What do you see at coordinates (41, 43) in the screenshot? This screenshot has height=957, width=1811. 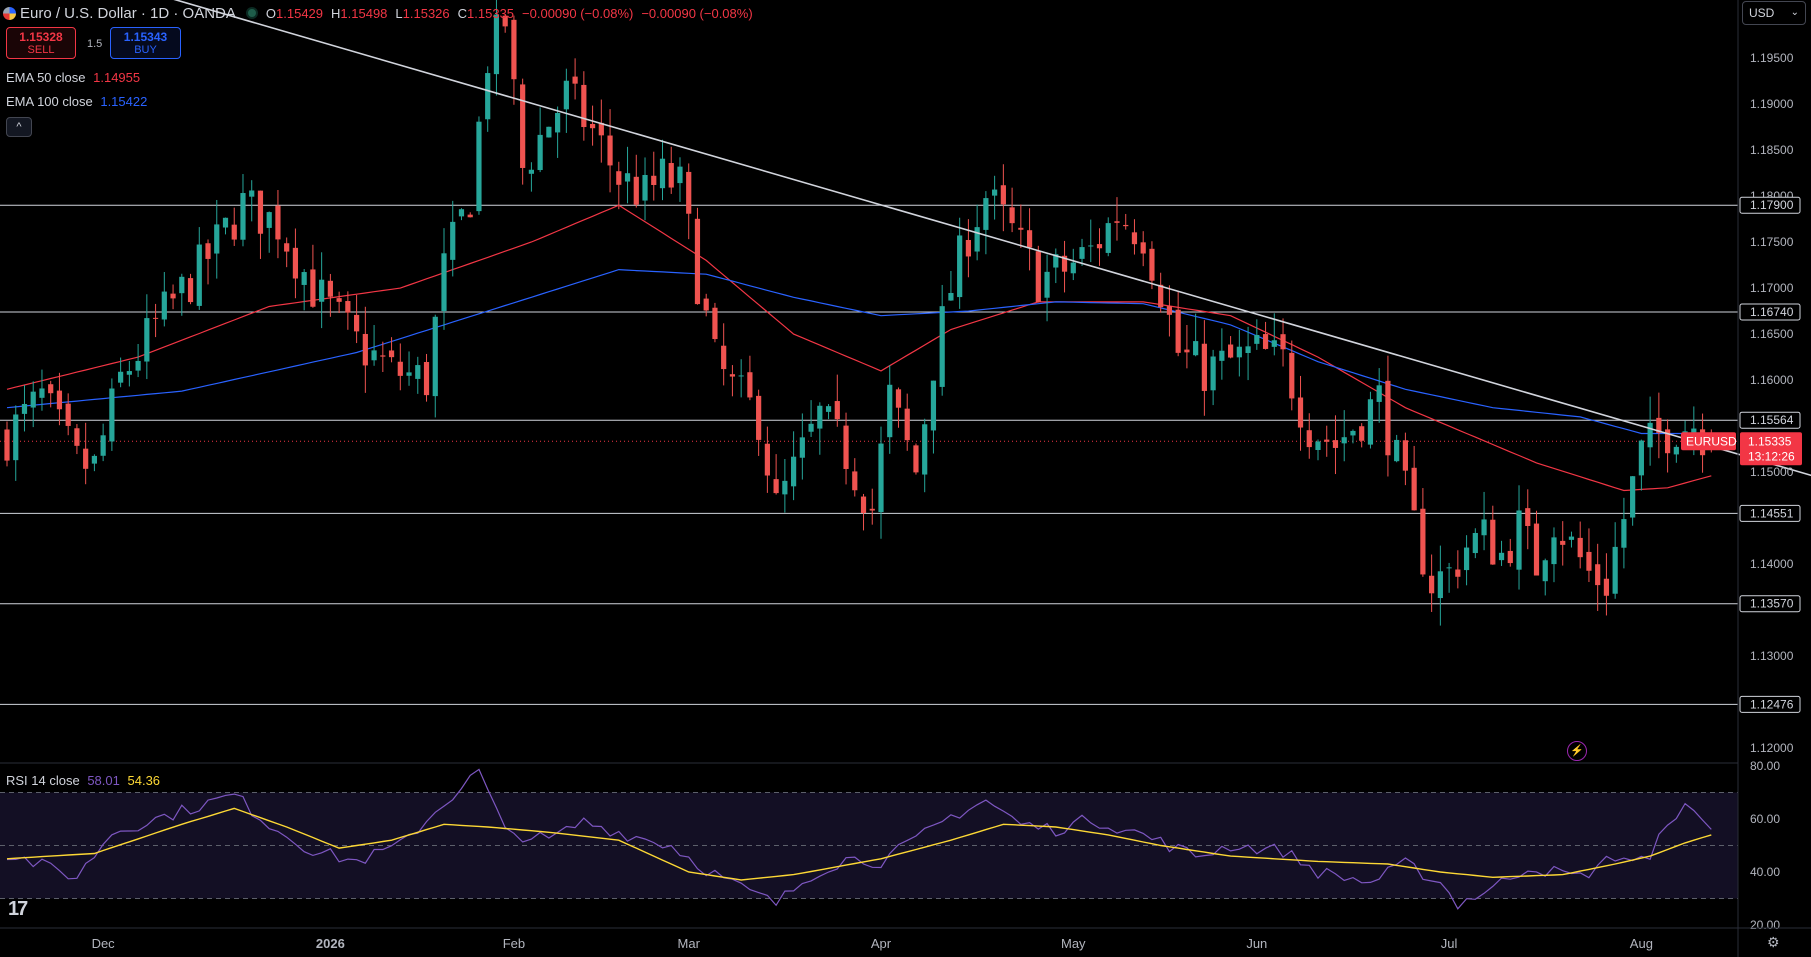 I see `sell-button: 1.15328 SELL` at bounding box center [41, 43].